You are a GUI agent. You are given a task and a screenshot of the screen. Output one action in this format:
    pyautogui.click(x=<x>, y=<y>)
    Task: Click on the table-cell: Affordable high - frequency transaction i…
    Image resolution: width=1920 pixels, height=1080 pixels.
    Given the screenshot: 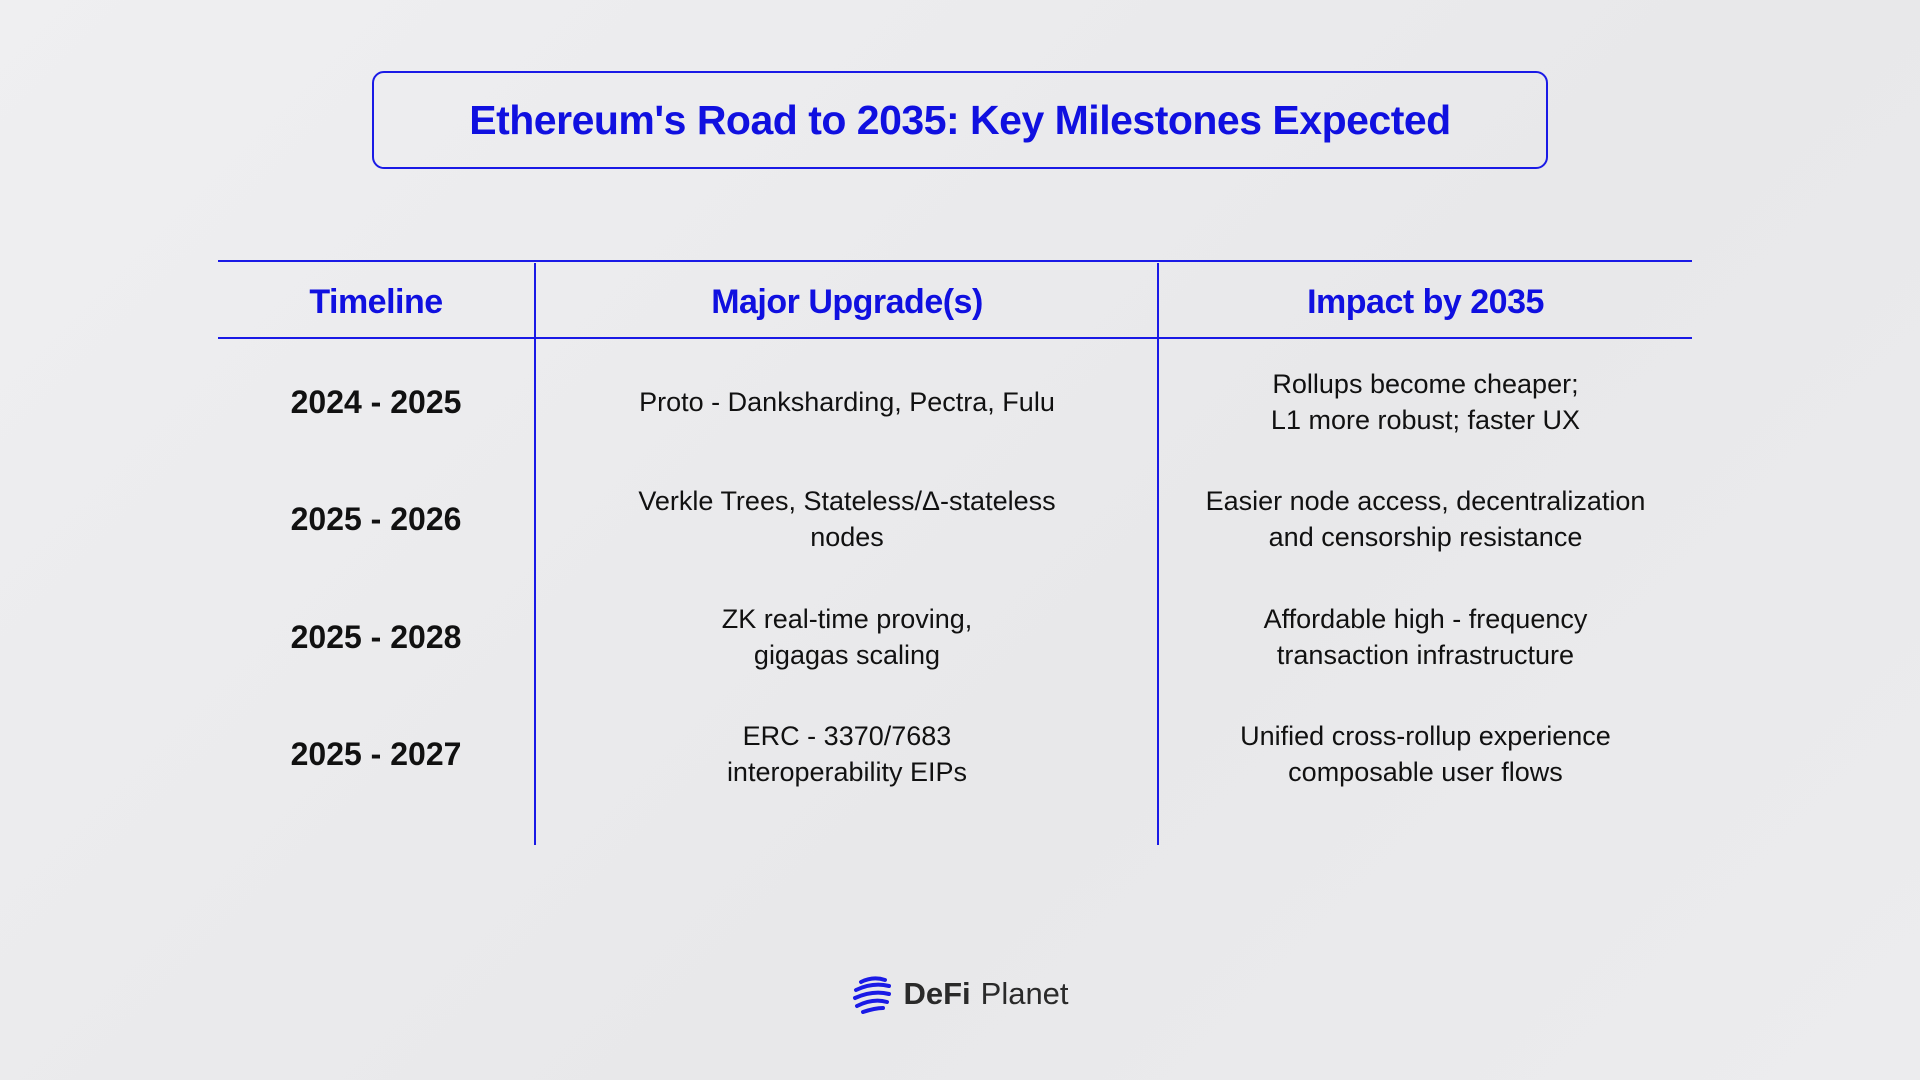 What is the action you would take?
    pyautogui.click(x=1425, y=637)
    